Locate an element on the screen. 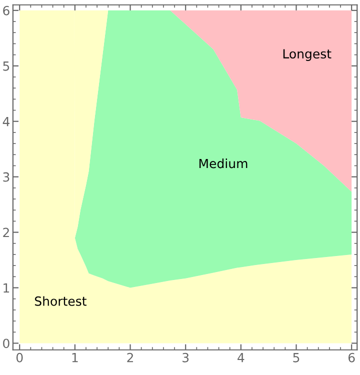  x-tick-label: 0 is located at coordinates (19, 357).